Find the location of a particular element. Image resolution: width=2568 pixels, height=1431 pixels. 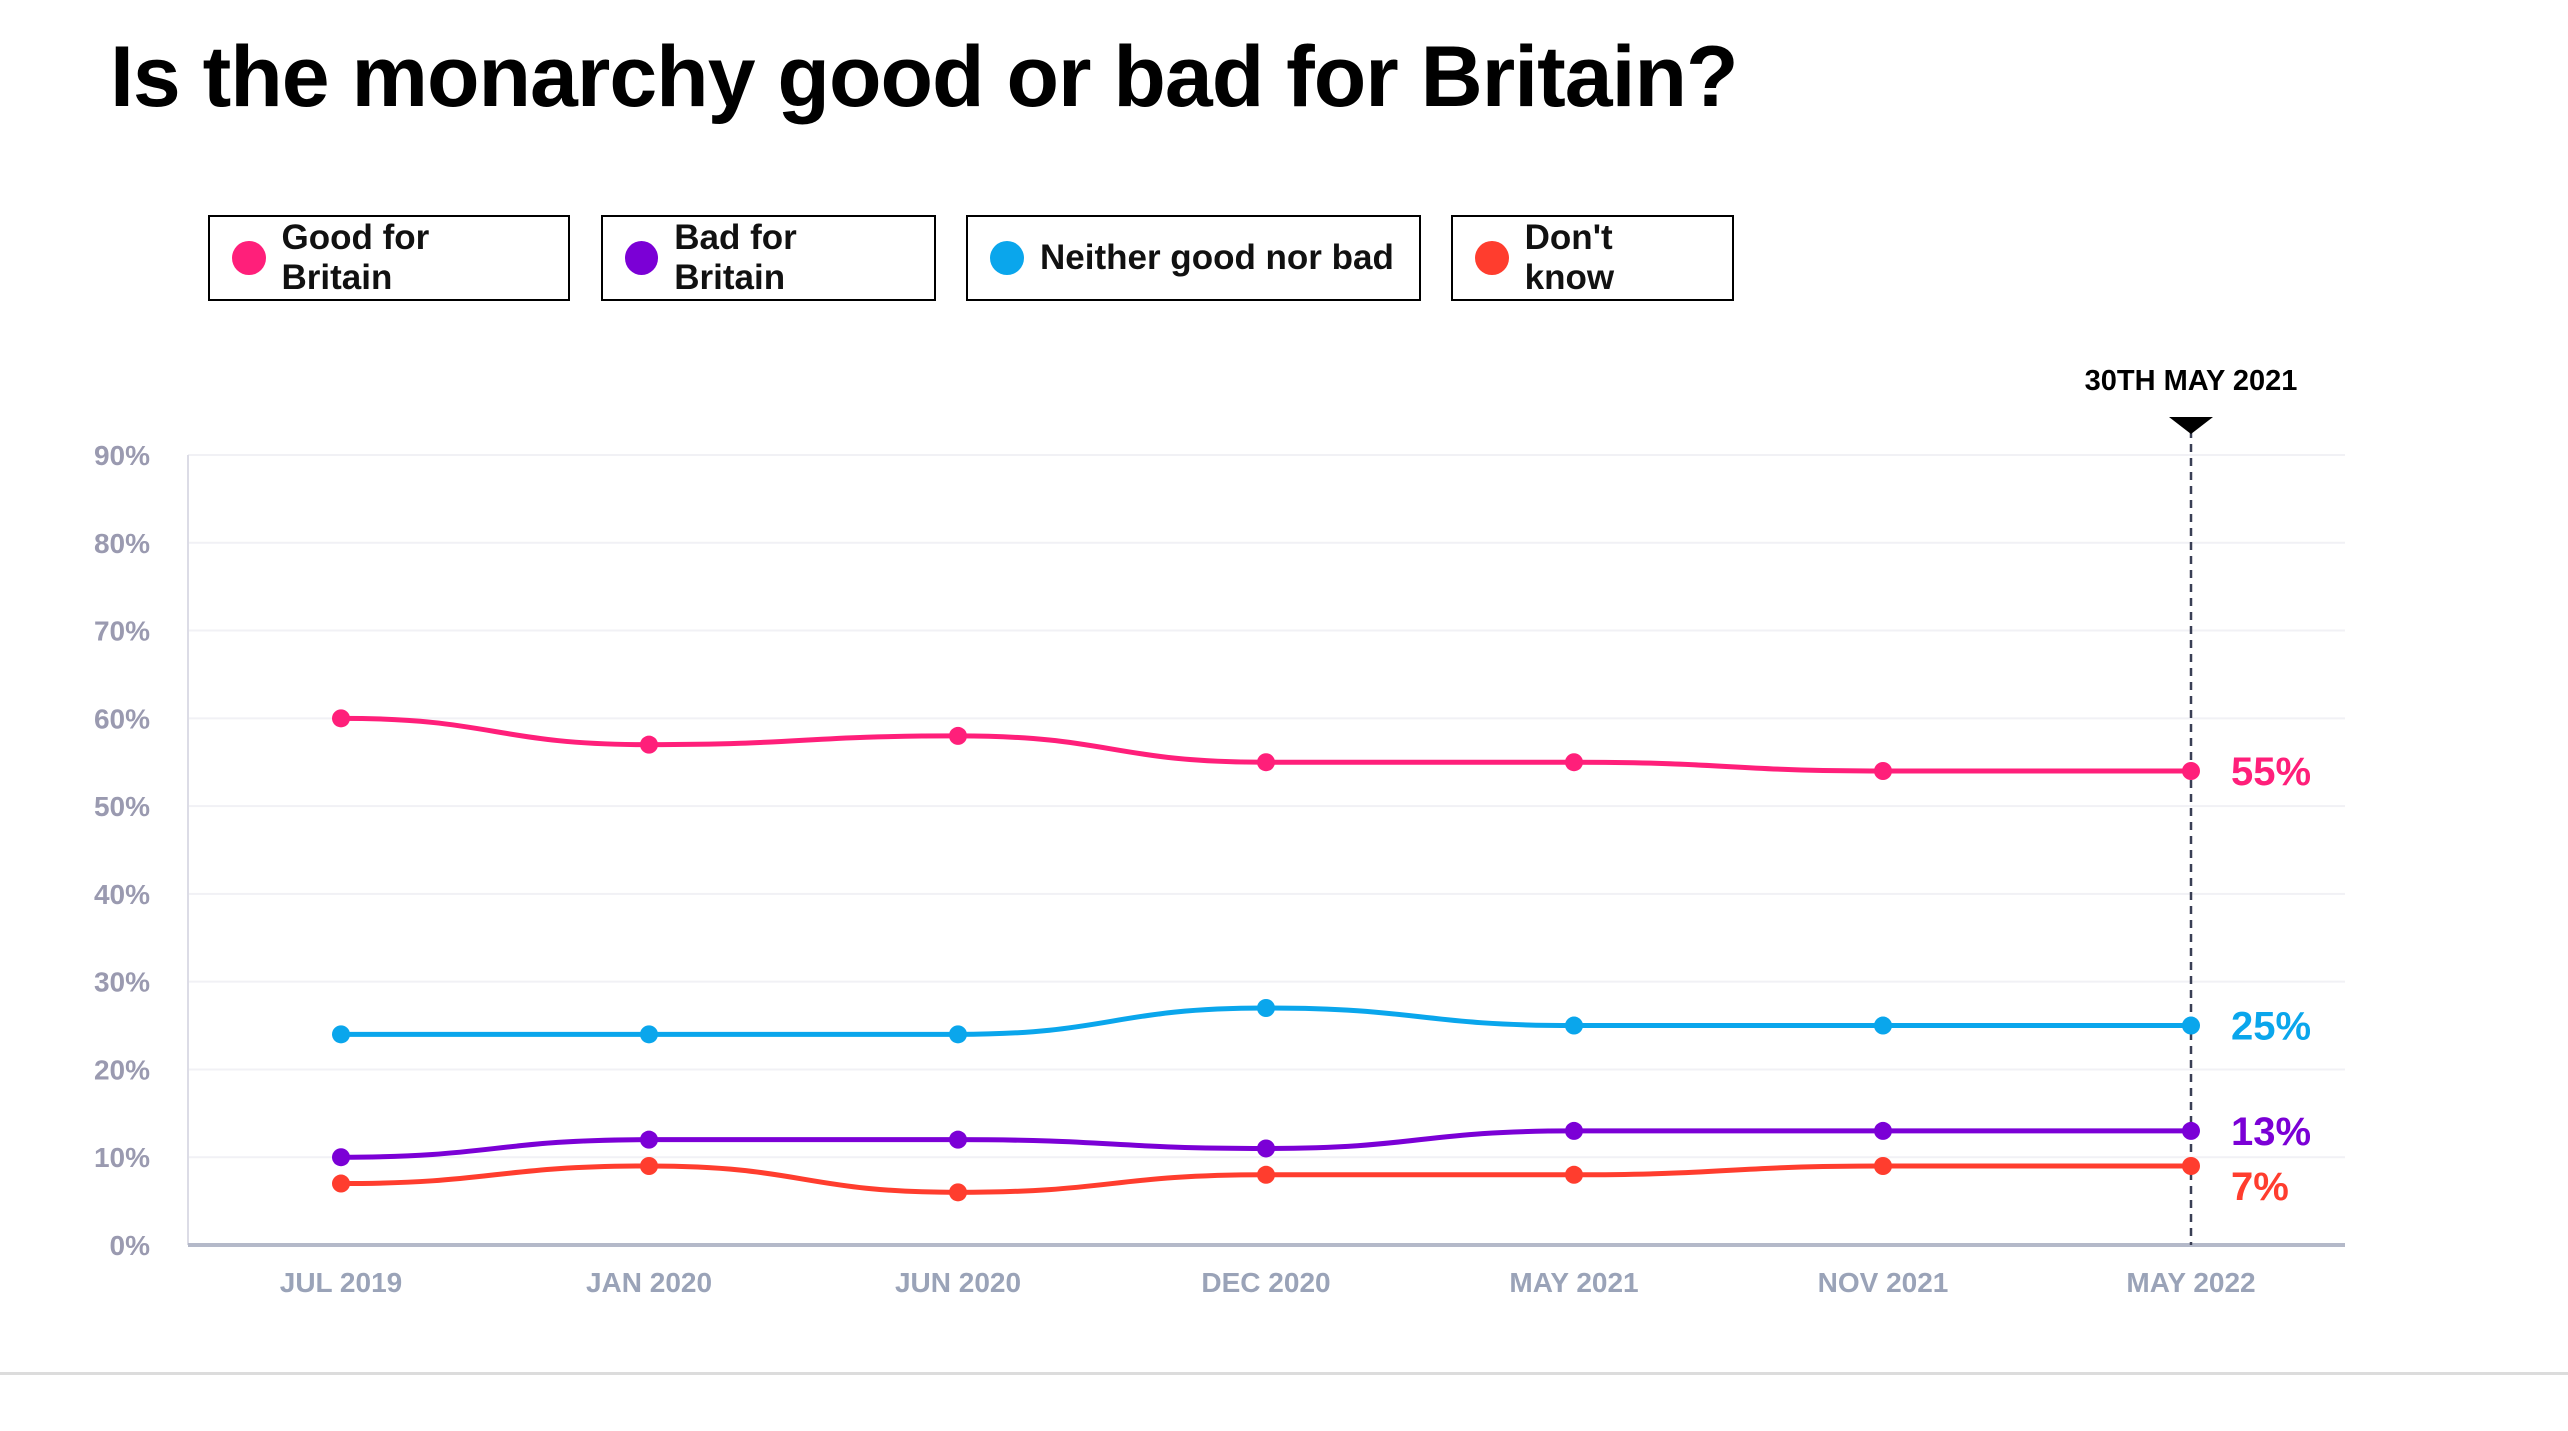

y-tick-label: 60% is located at coordinates (122, 718).